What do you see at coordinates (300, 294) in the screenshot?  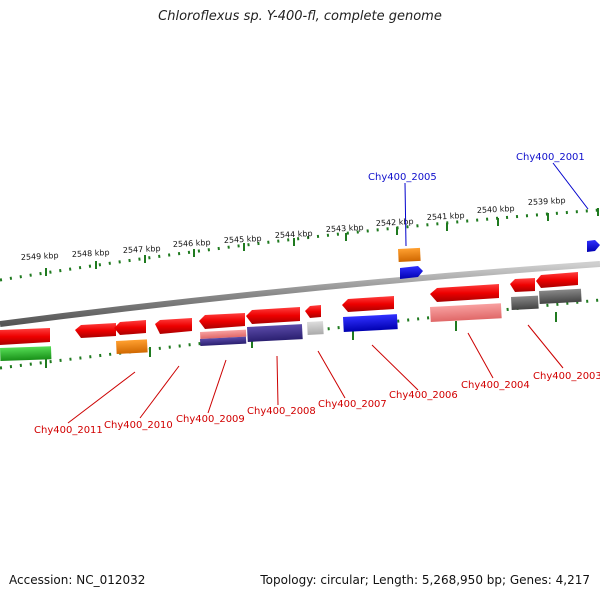 I see `genome-backbone` at bounding box center [300, 294].